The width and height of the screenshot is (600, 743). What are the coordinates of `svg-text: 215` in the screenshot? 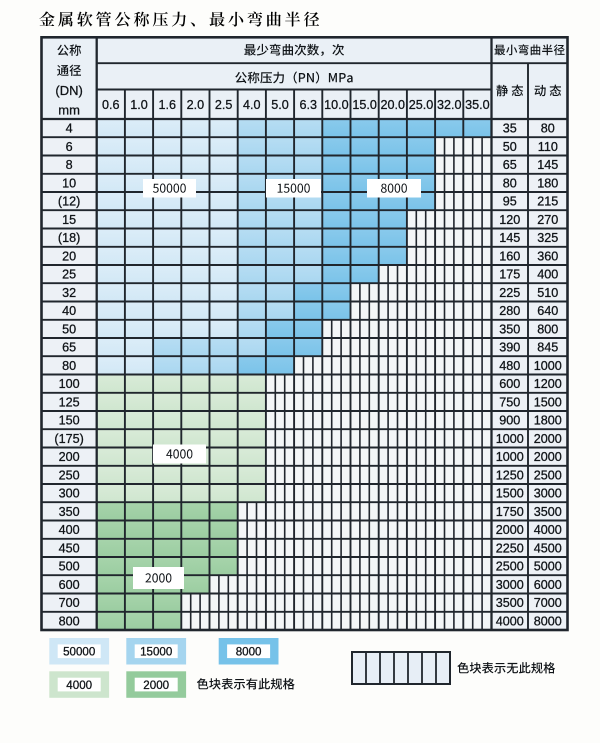 It's located at (547, 202).